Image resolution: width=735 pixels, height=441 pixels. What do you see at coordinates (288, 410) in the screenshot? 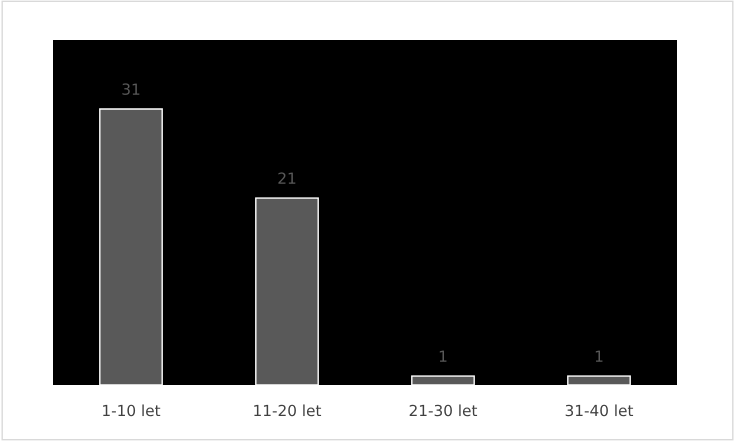
I see `x-tick-label: 11-20 let` at bounding box center [288, 410].